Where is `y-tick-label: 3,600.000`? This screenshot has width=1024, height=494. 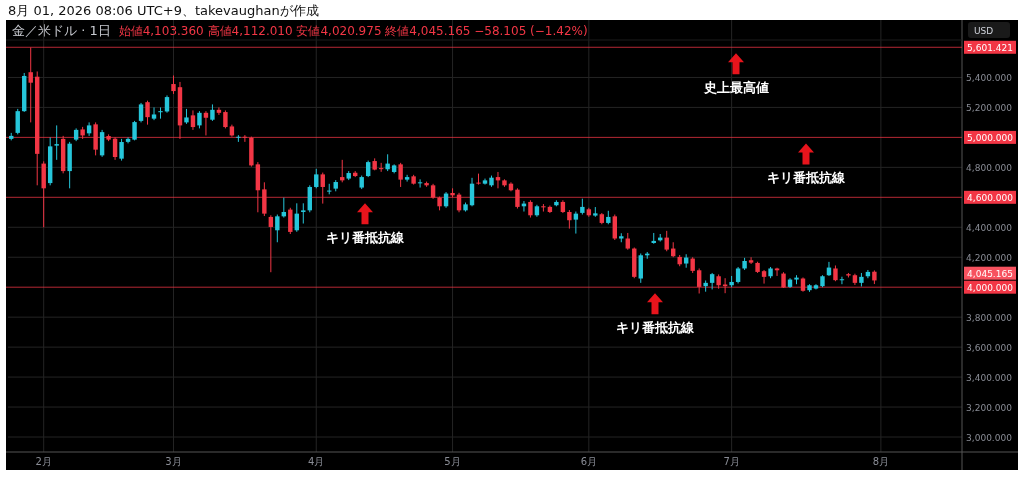
y-tick-label: 3,600.000 is located at coordinates (989, 347).